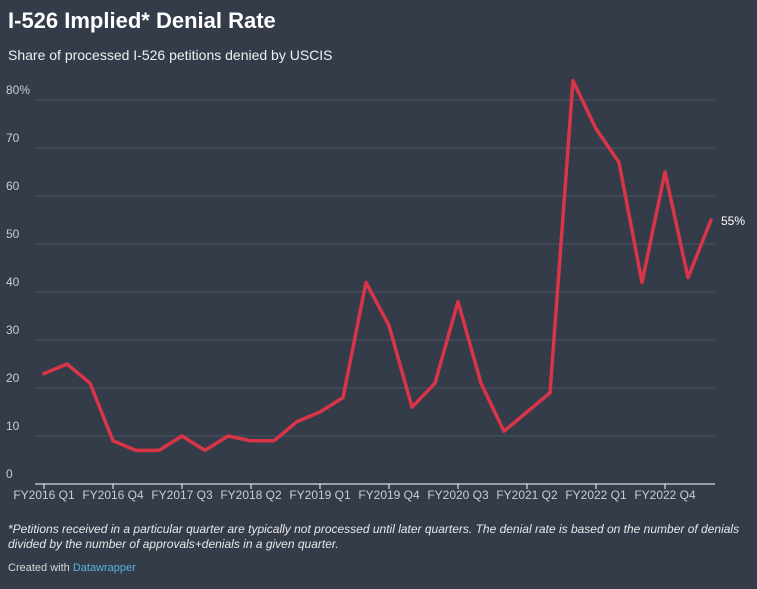 This screenshot has height=589, width=757. I want to click on x-tick-label: FY2019 Q1, so click(320, 495).